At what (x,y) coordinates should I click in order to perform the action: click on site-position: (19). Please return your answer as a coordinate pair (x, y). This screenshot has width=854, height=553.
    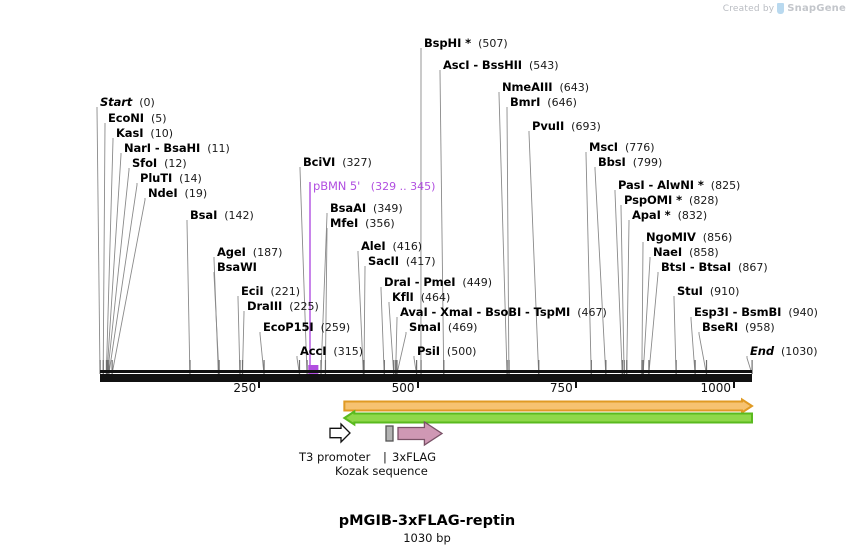
    Looking at the image, I should click on (192, 193).